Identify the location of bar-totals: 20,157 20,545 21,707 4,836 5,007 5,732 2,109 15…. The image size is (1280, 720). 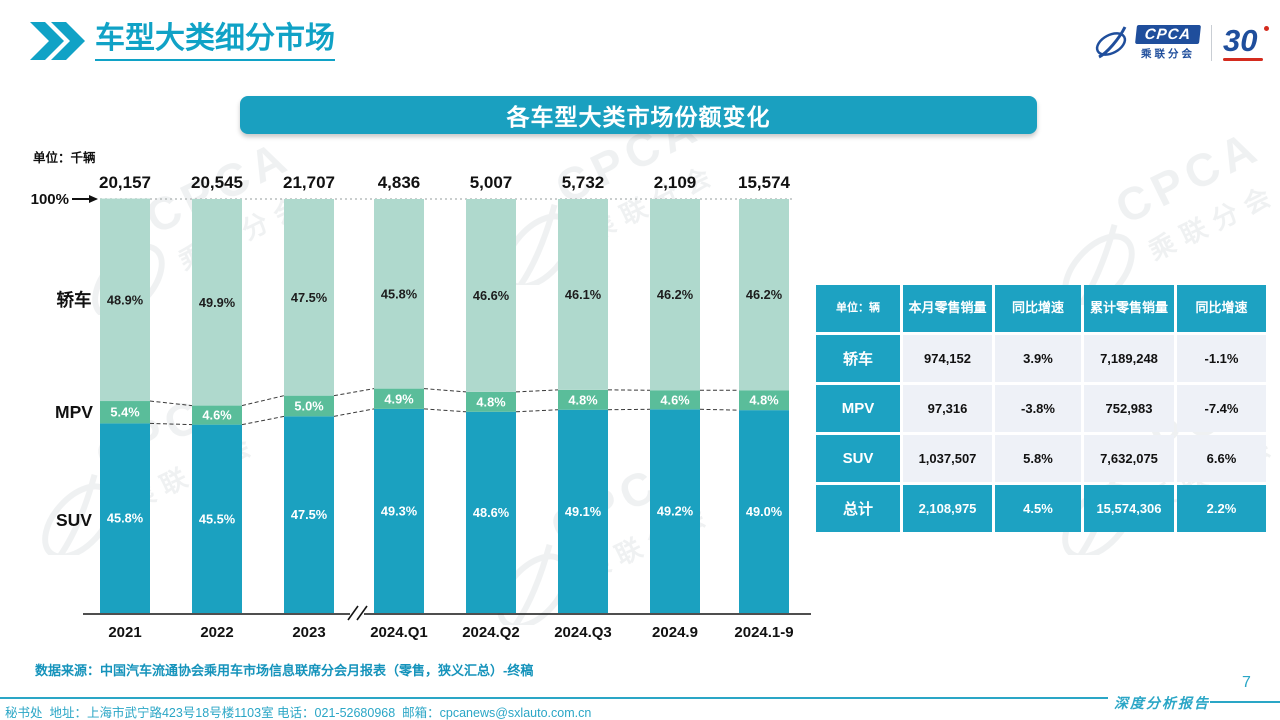
(445, 182).